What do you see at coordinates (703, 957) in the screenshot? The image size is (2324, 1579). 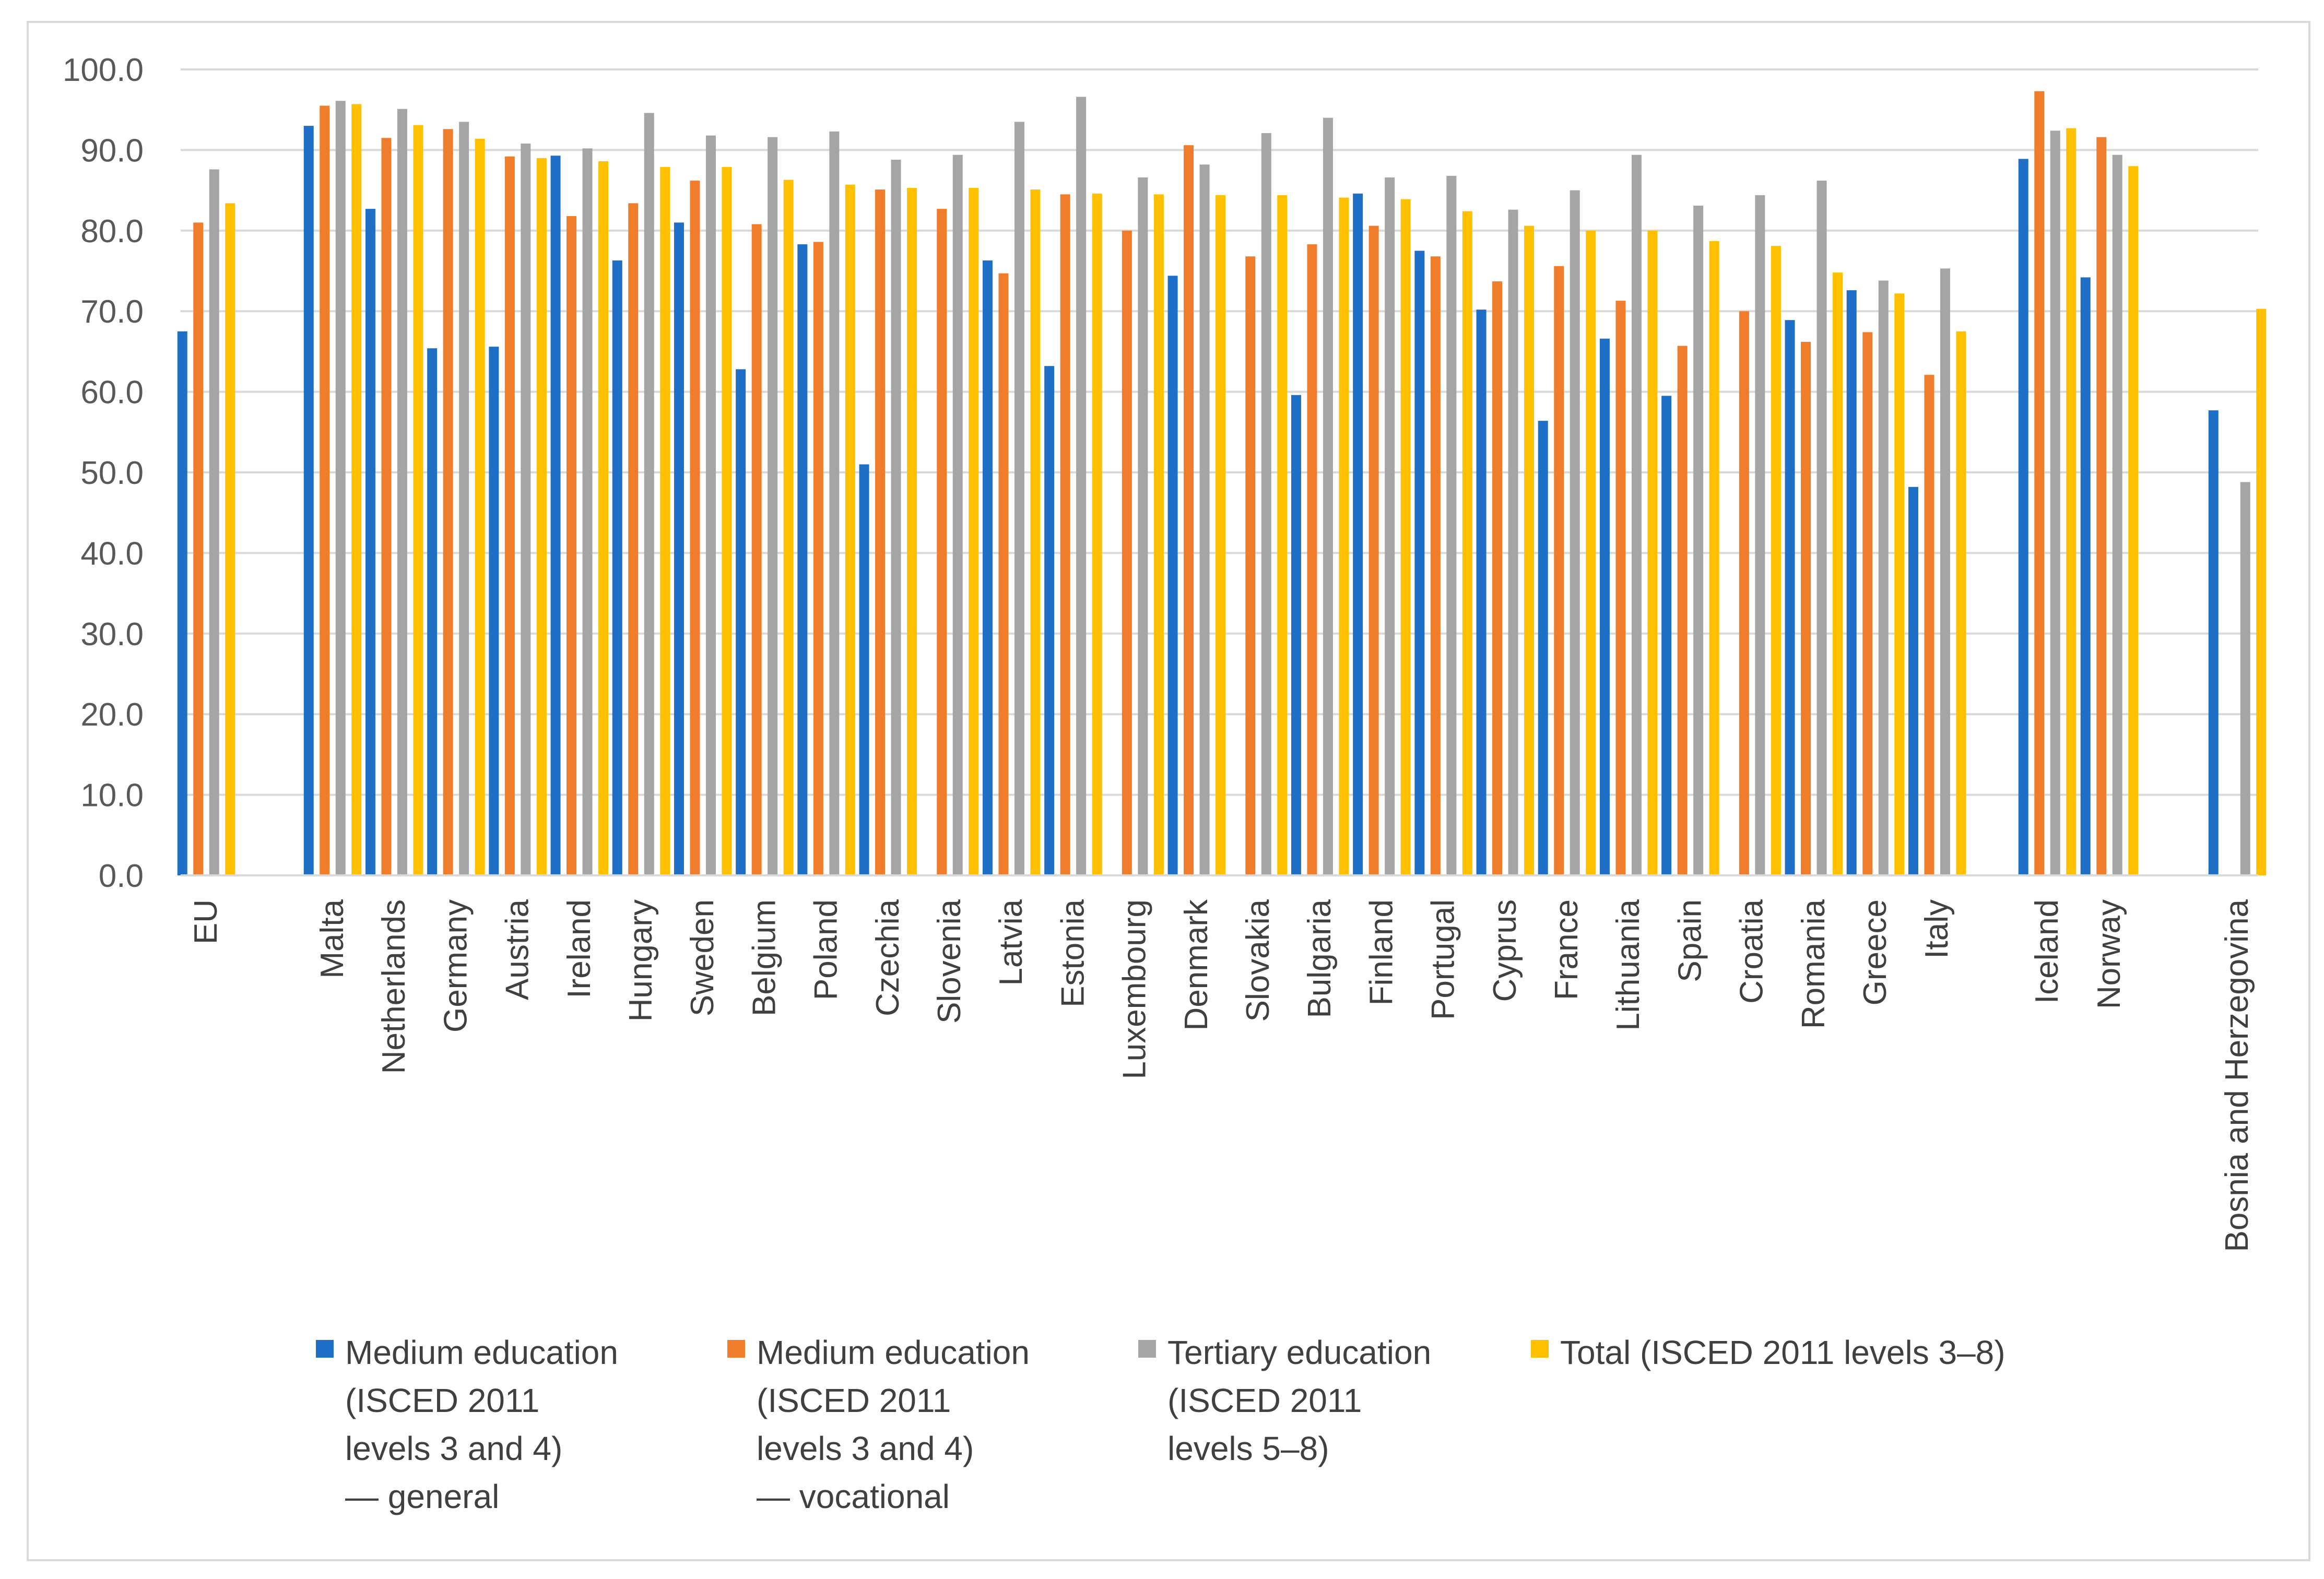 I see `x-tick-label: Sweden` at bounding box center [703, 957].